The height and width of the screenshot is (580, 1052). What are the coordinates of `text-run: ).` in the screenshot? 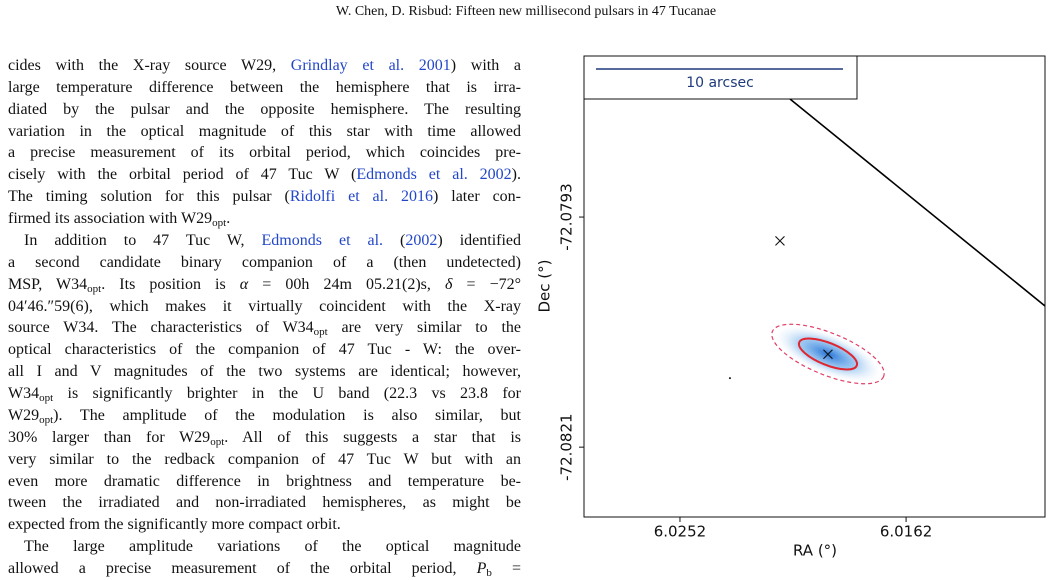 It's located at (516, 175).